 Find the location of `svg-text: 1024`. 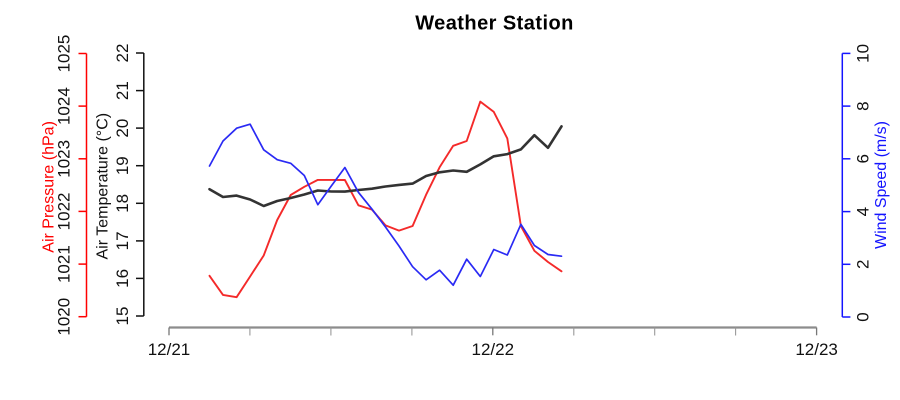

svg-text: 1024 is located at coordinates (64, 106).